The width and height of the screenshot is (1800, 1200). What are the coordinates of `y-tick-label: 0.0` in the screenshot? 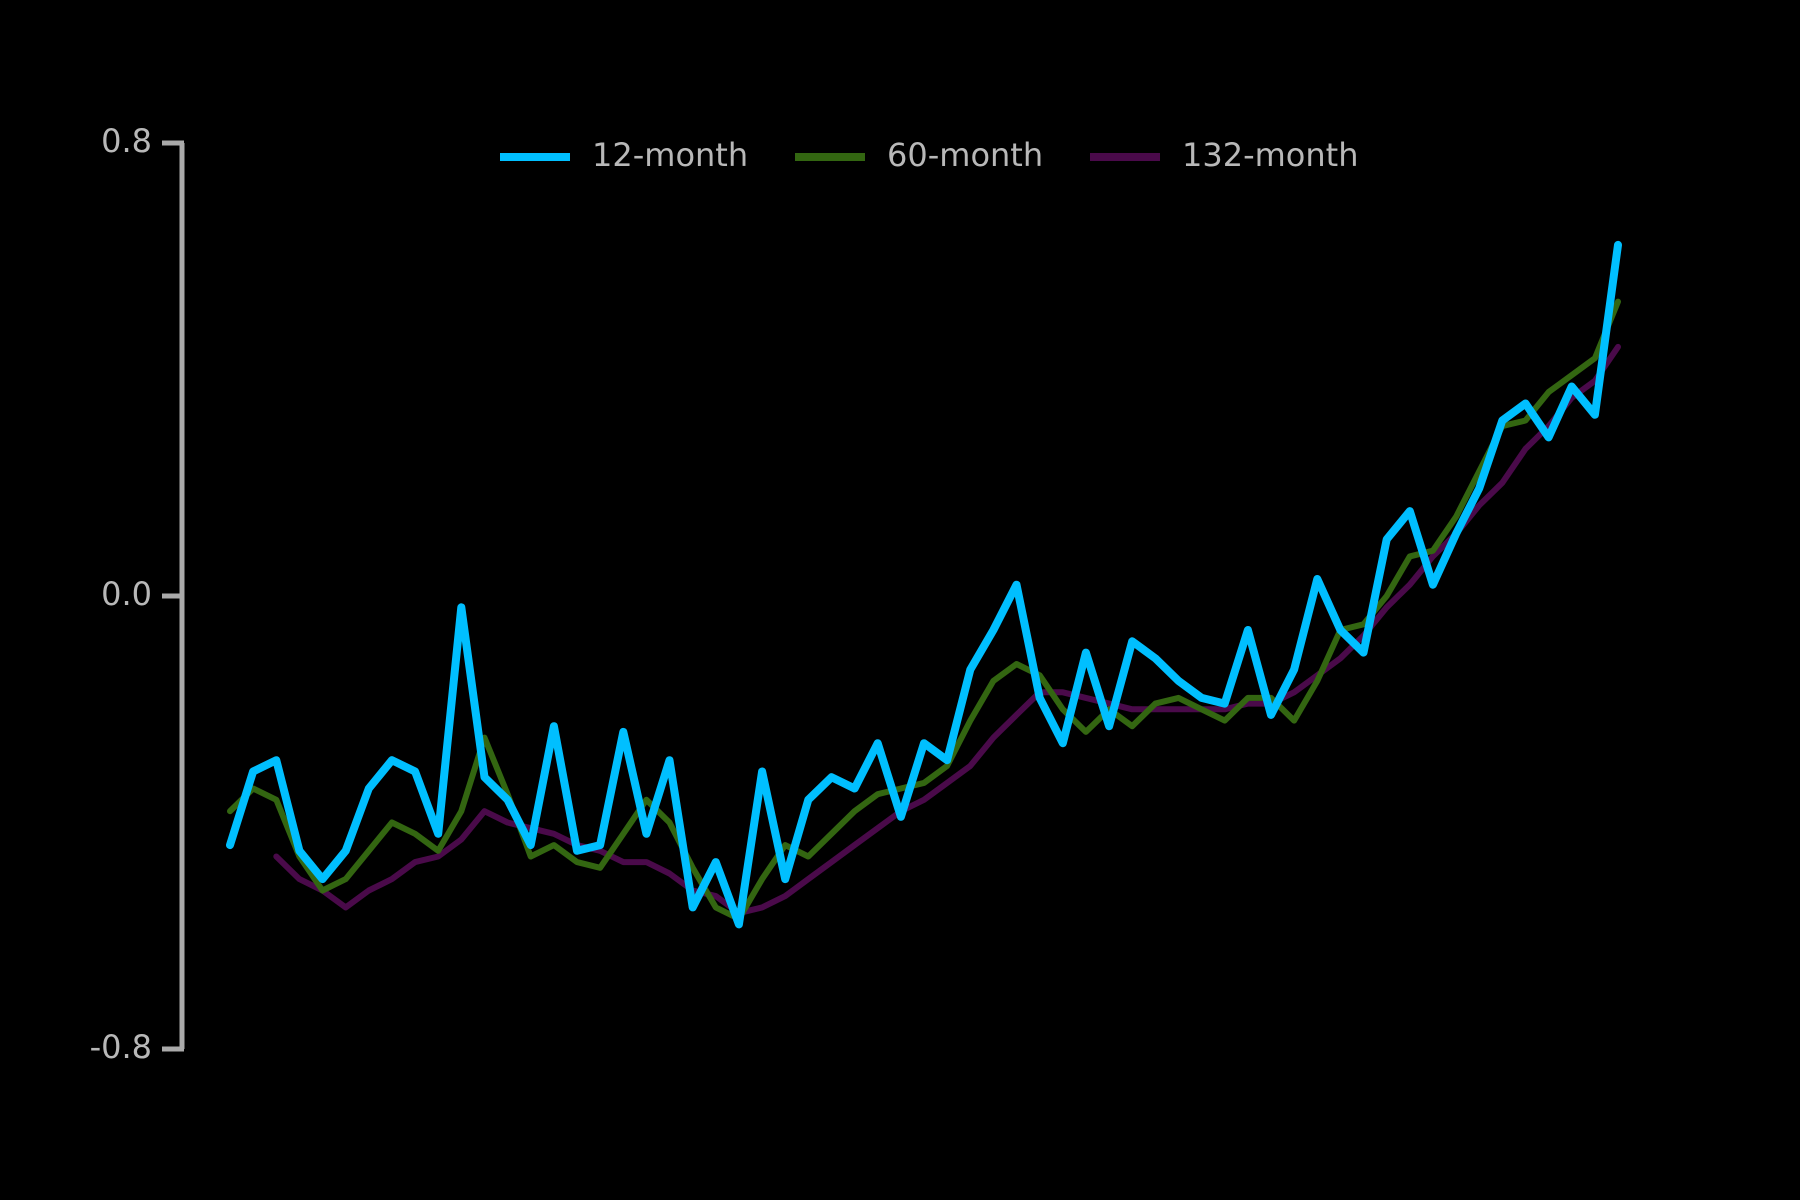 It's located at (126, 594).